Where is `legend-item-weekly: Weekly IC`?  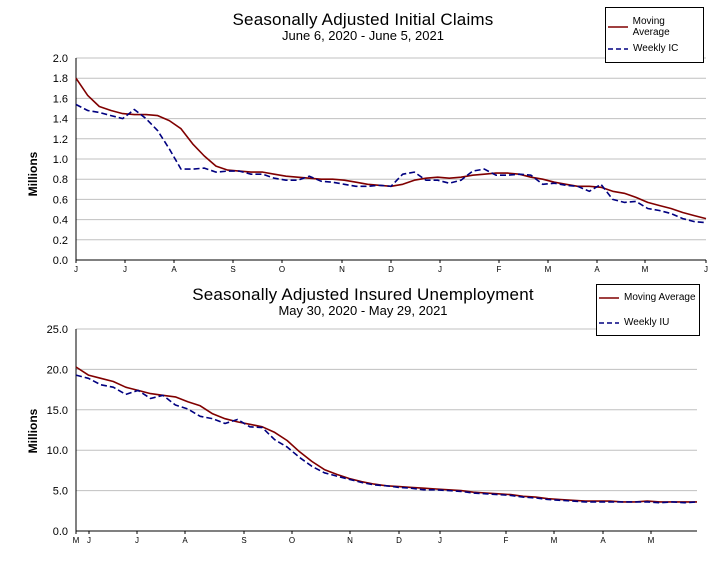
legend-item-weekly: Weekly IC is located at coordinates (642, 48).